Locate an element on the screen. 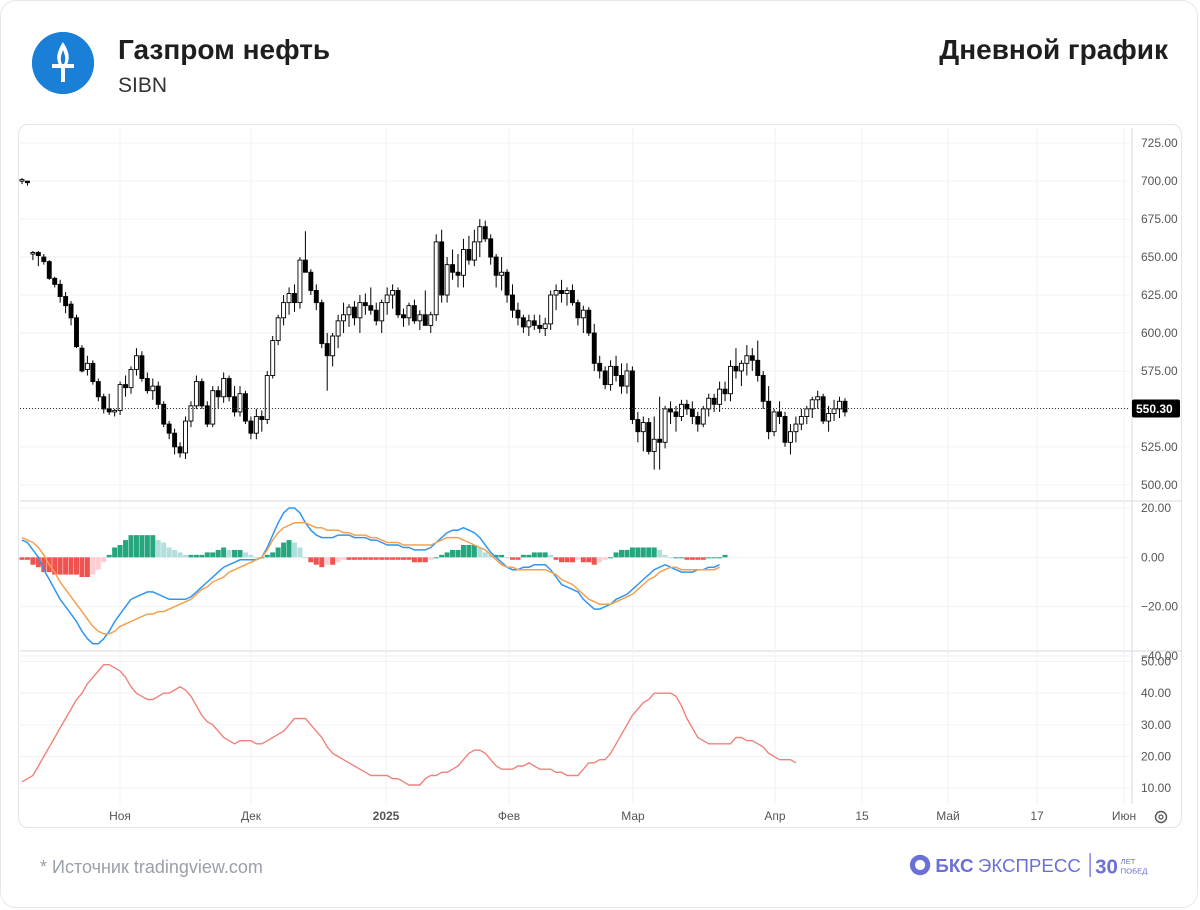  x-tick-label: Май is located at coordinates (948, 816).